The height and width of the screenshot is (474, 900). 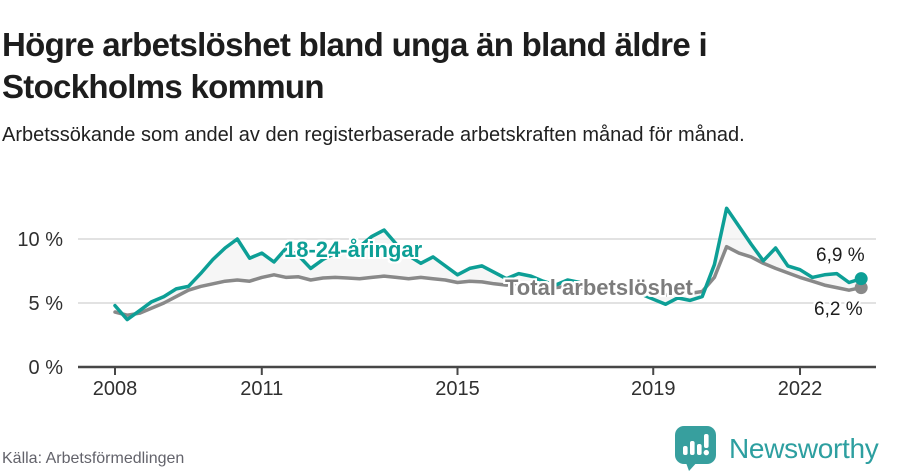 I want to click on series-label-total: Total arbetslöshet, so click(x=599, y=287).